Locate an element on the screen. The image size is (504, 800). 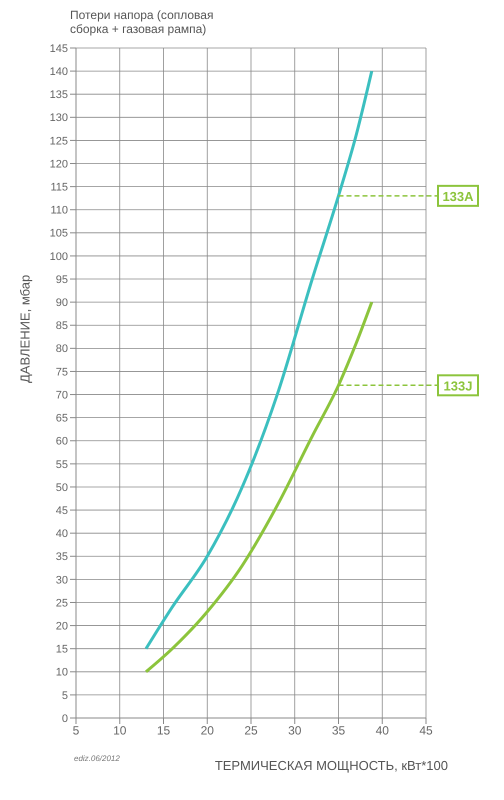
y-tick-label: 130 is located at coordinates (59, 118).